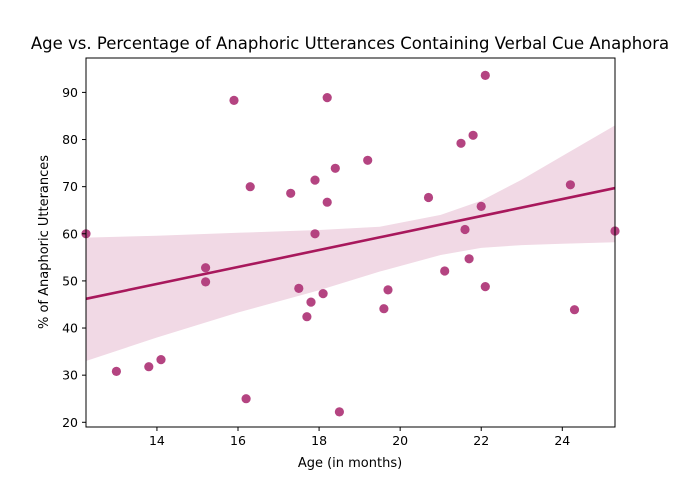 Image resolution: width=683 pixels, height=480 pixels. What do you see at coordinates (44, 242) in the screenshot?
I see `y-axis-label: % of Anaphoric Utterances` at bounding box center [44, 242].